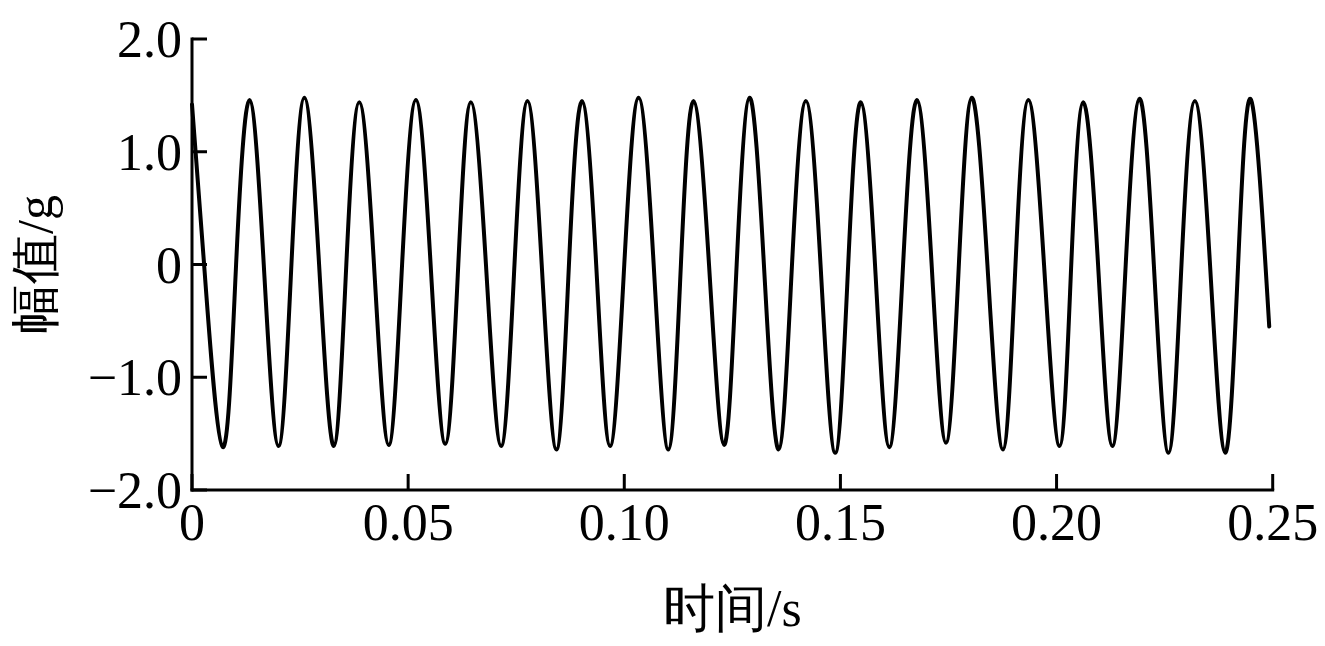 This screenshot has width=1325, height=646. I want to click on x-tick-label: 0.15, so click(840, 522).